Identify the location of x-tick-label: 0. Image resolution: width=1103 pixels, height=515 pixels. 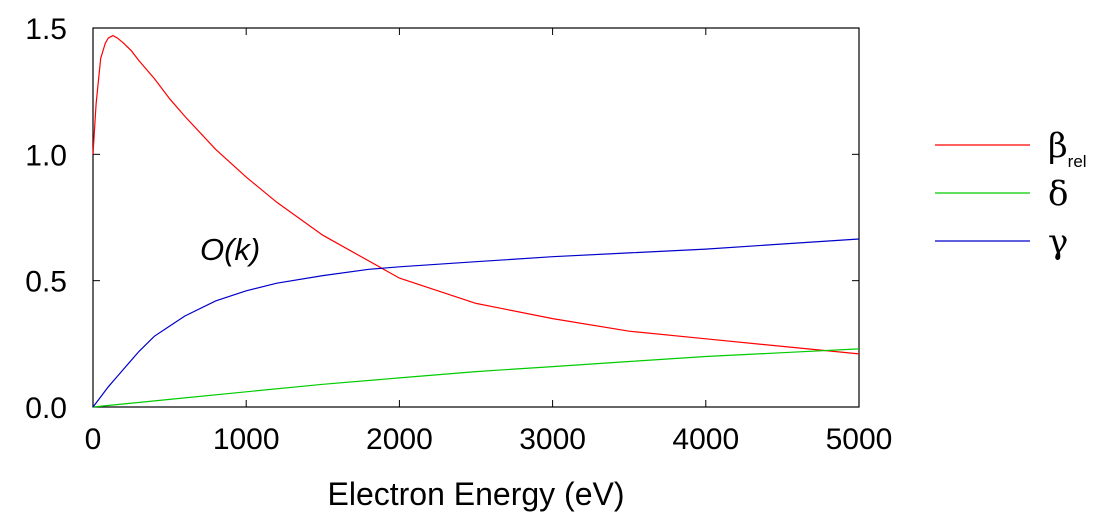
(93, 439).